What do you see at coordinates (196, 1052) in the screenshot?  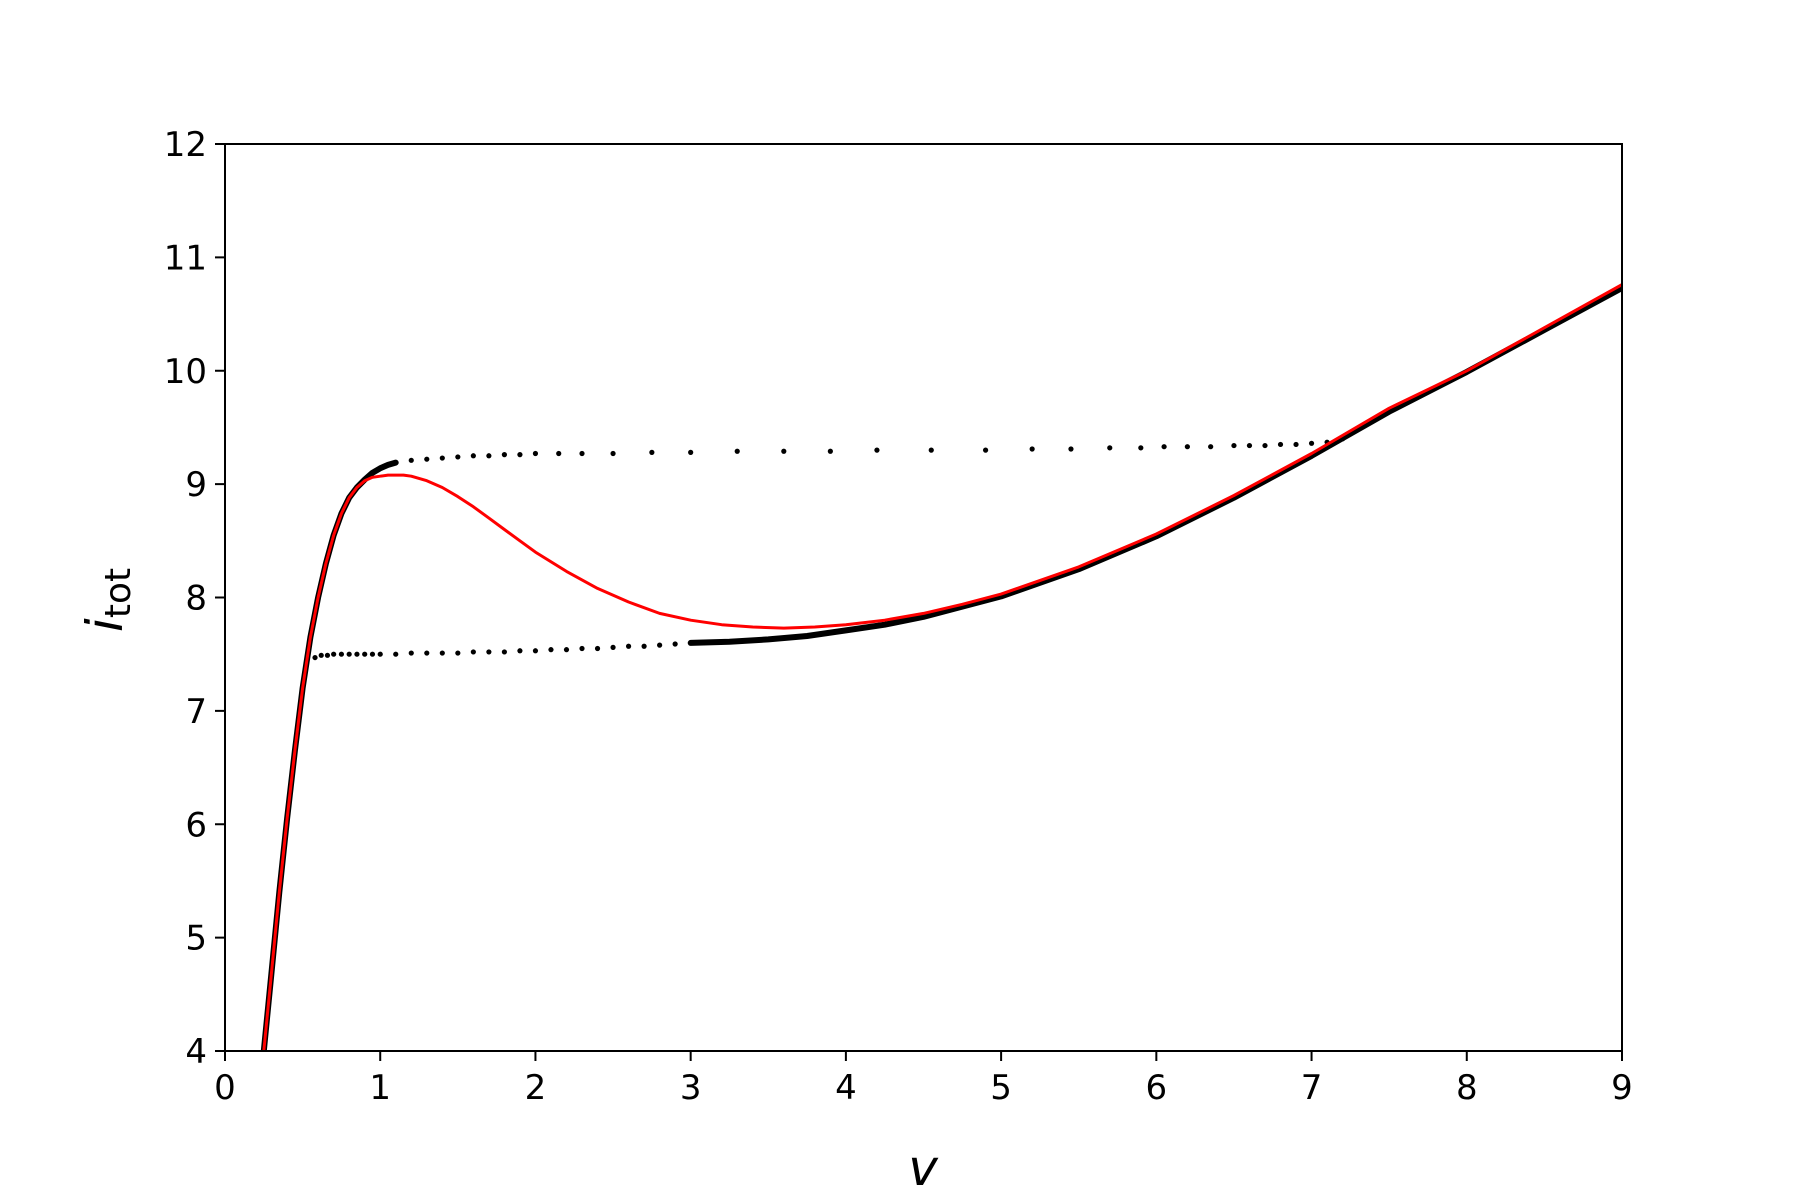 I see `y-tick-label: 4` at bounding box center [196, 1052].